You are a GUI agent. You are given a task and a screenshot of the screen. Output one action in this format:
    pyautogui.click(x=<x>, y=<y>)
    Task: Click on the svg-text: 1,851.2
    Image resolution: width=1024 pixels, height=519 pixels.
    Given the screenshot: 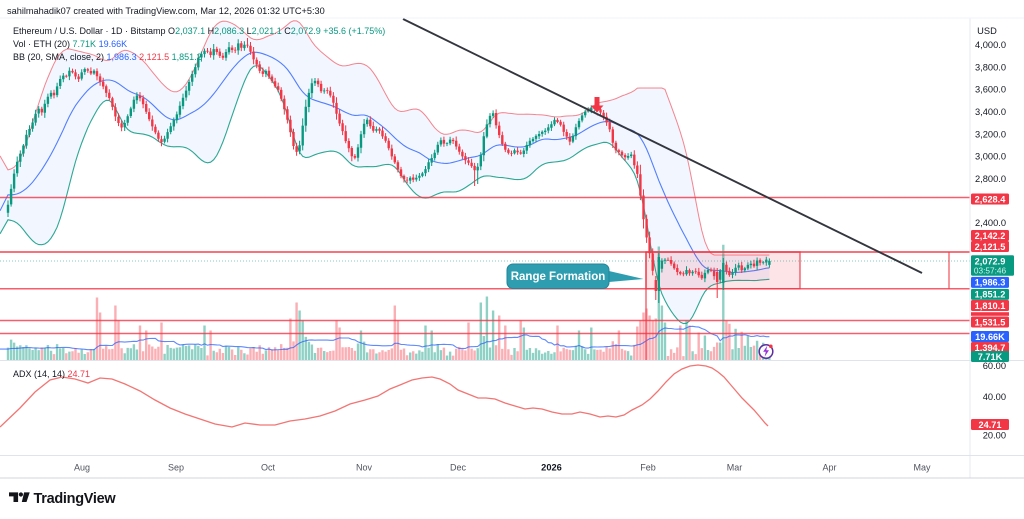 What is the action you would take?
    pyautogui.click(x=990, y=295)
    